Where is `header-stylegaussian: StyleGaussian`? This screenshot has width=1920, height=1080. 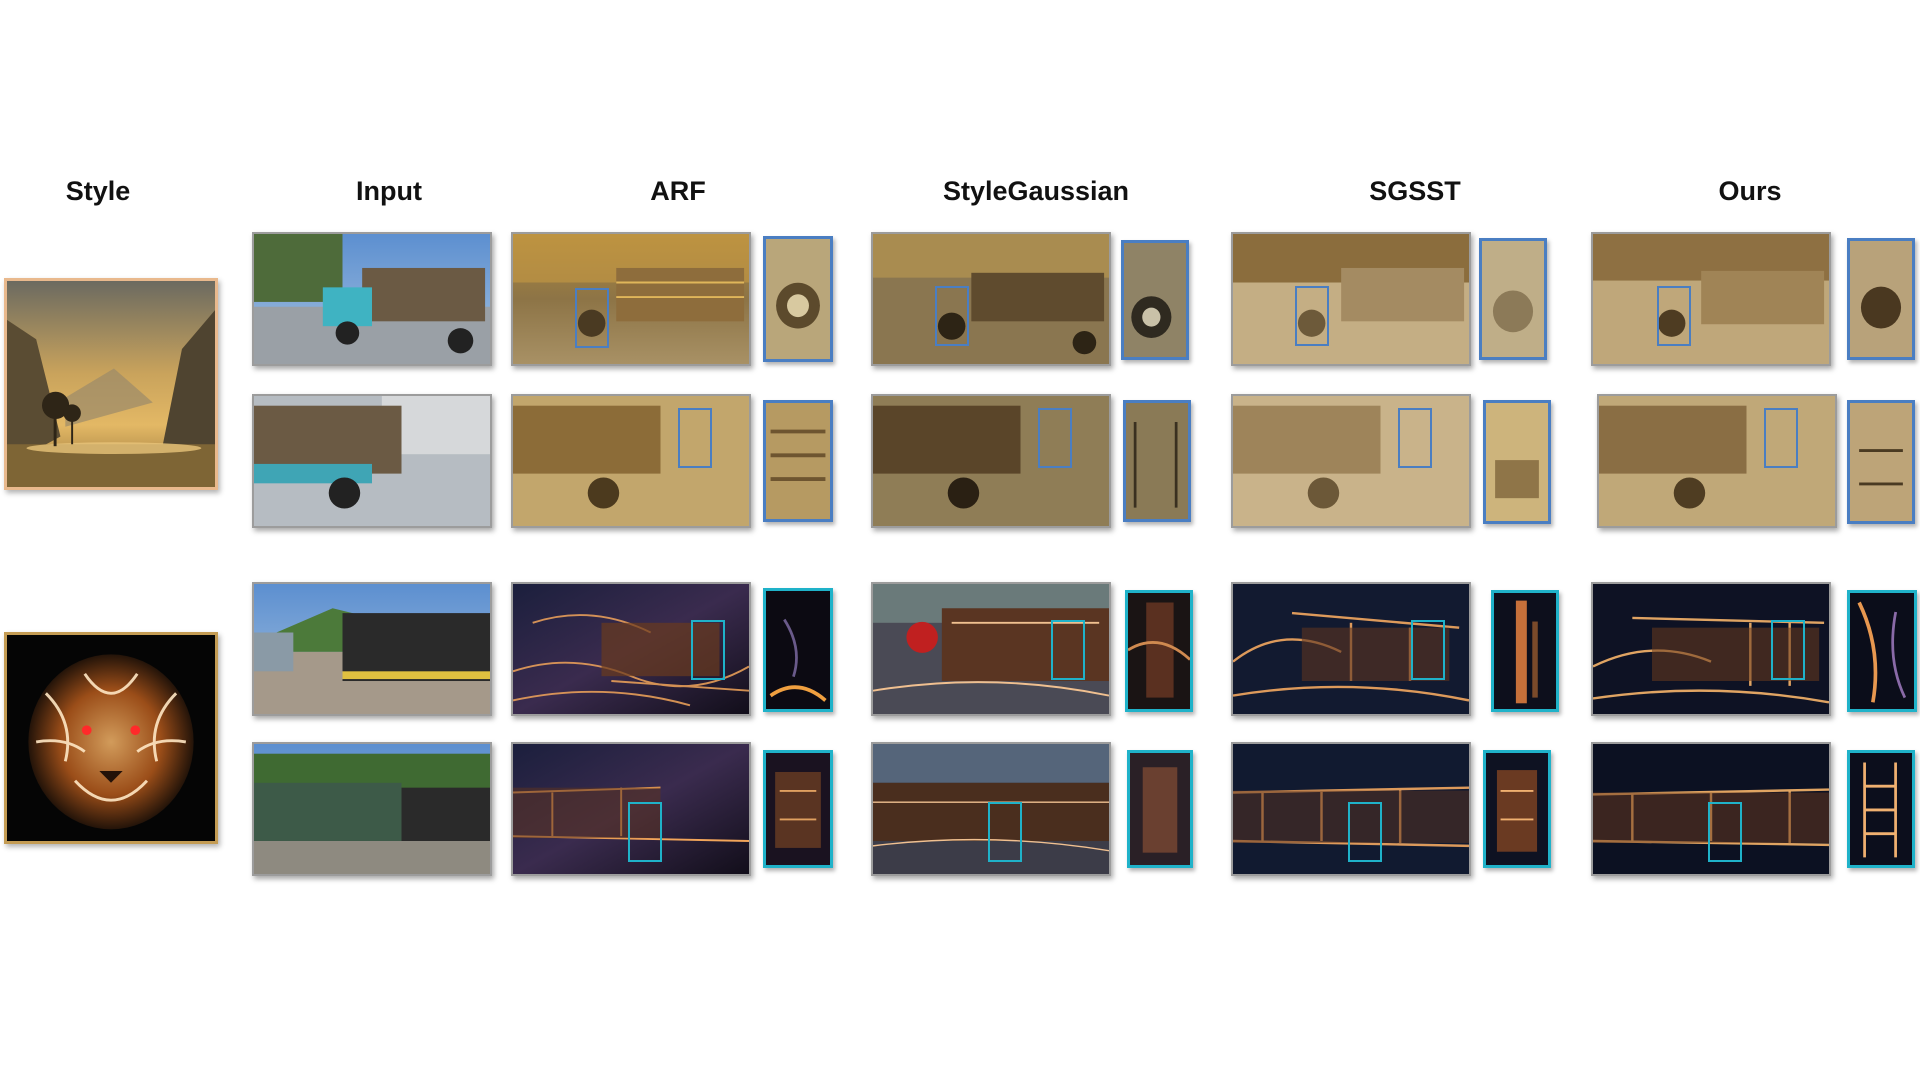 header-stylegaussian: StyleGaussian is located at coordinates (1036, 191).